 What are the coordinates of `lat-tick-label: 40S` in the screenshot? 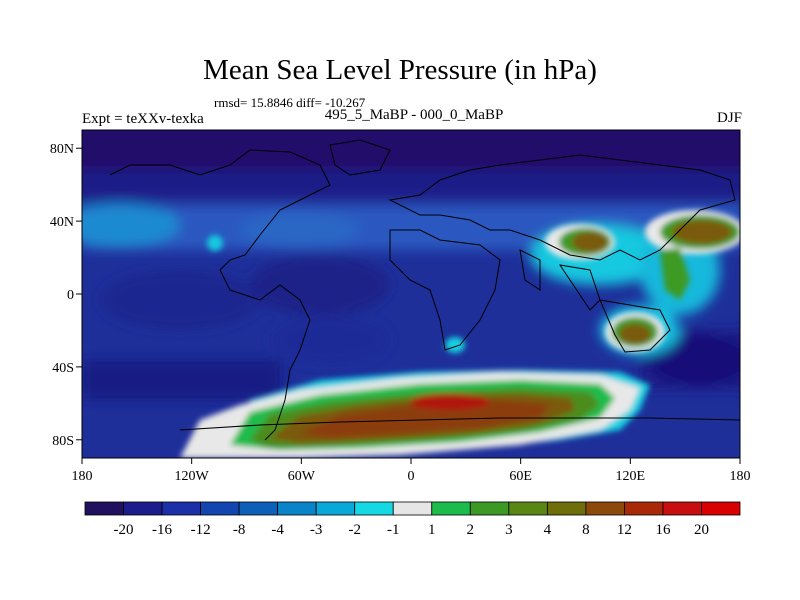 It's located at (63, 368).